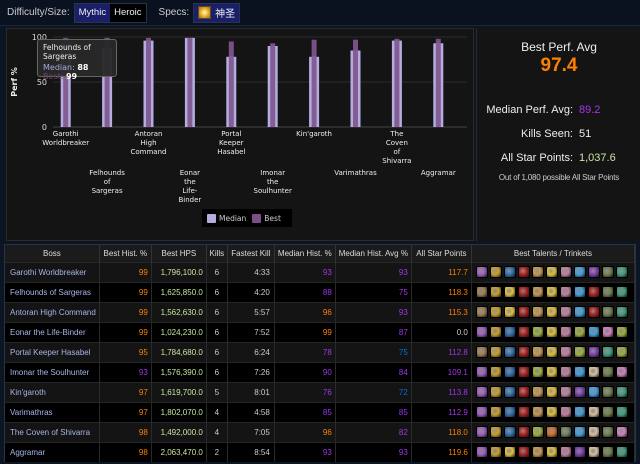 The image size is (640, 464). Describe the element at coordinates (52, 271) in the screenshot. I see `boss-name: Garothi Worldbreaker` at that location.